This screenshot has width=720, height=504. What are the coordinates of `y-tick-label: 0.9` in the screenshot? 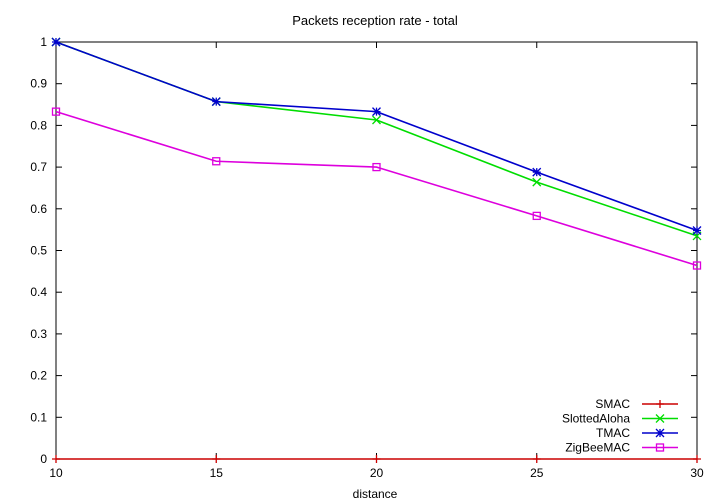 It's located at (38, 84).